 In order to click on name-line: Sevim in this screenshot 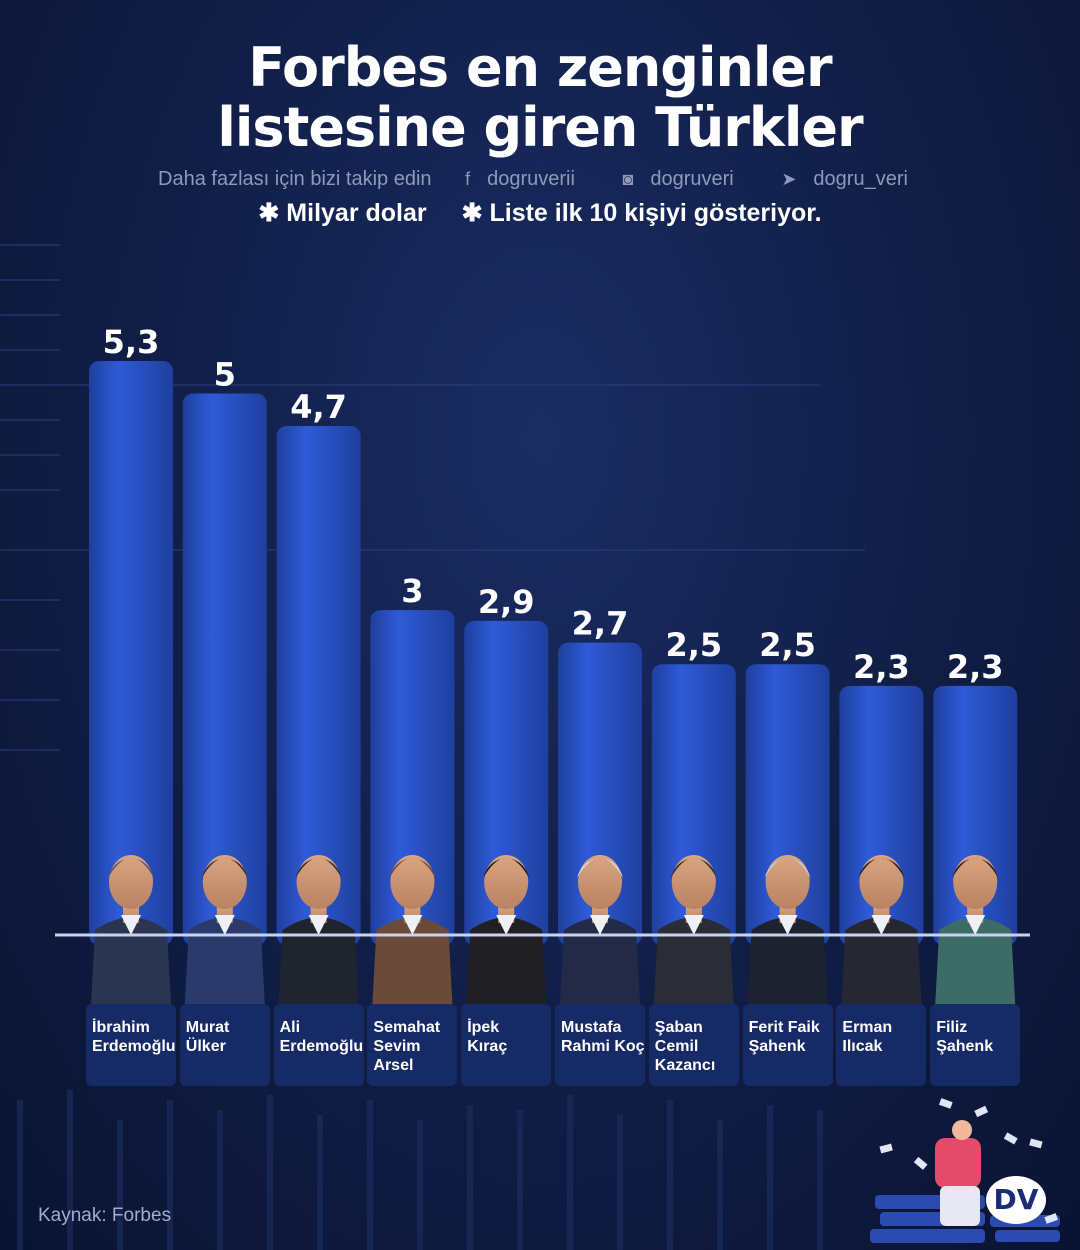, I will do `click(397, 1046)`.